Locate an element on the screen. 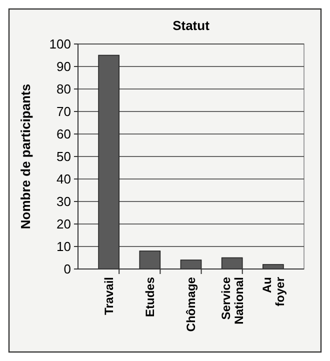 This screenshot has width=330, height=361. y-tick-label: 20 is located at coordinates (63, 224).